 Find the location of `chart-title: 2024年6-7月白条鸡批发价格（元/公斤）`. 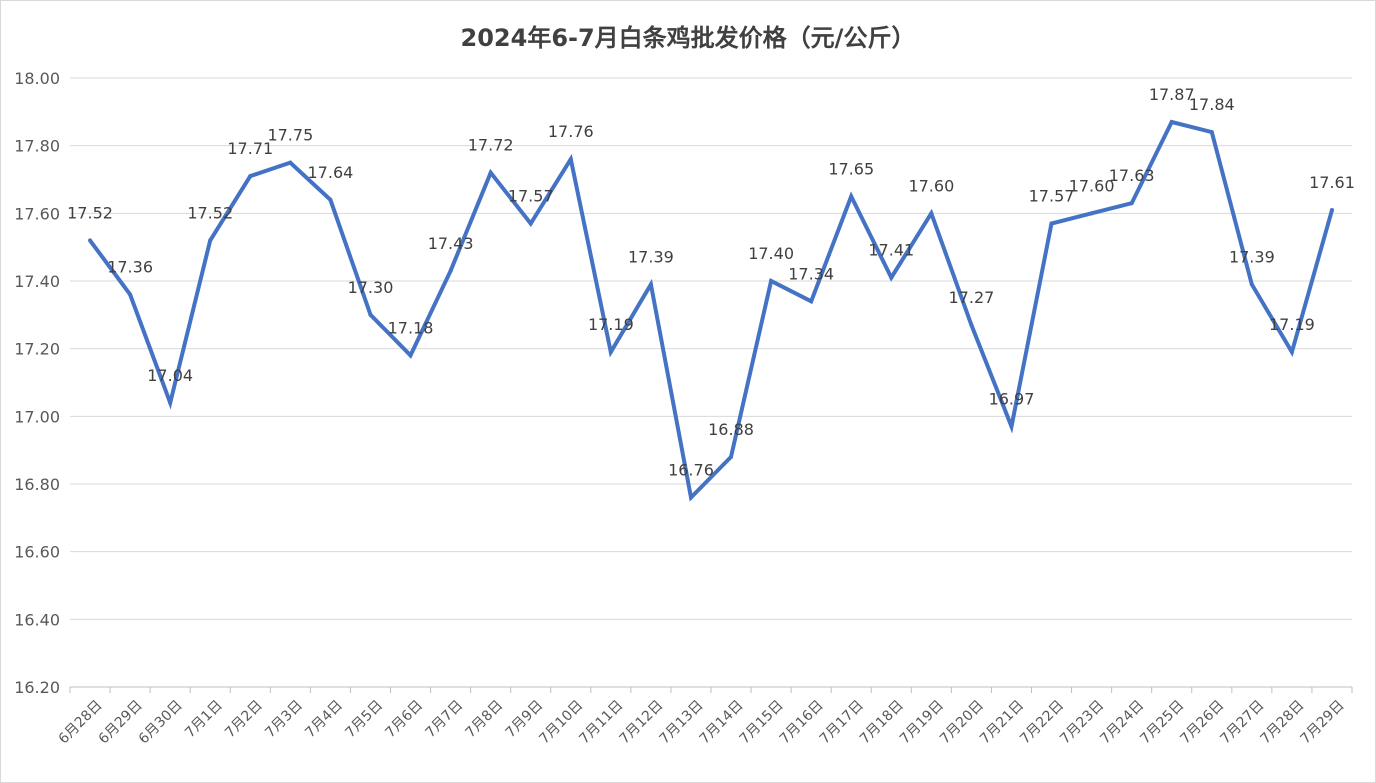

chart-title: 2024年6-7月白条鸡批发价格（元/公斤） is located at coordinates (688, 38).